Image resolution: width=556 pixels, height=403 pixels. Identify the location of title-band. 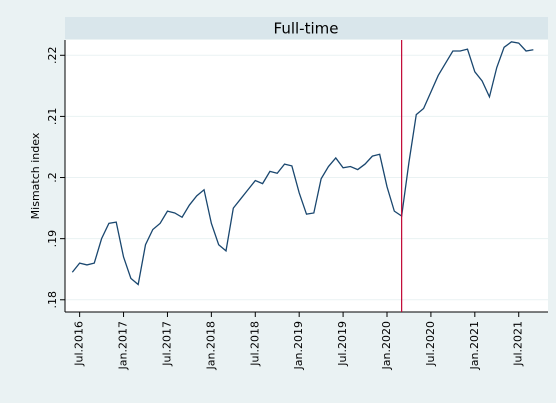
(306, 28).